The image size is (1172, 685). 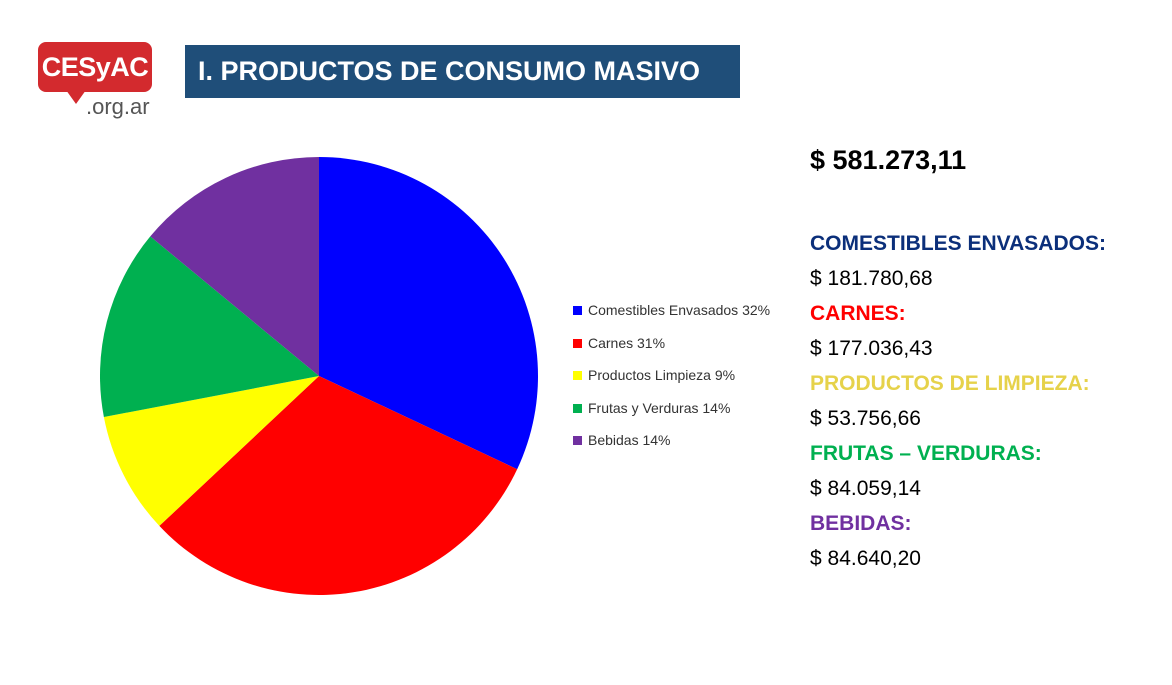 I want to click on legend-item: Productos Limpieza 9%, so click(x=671, y=383).